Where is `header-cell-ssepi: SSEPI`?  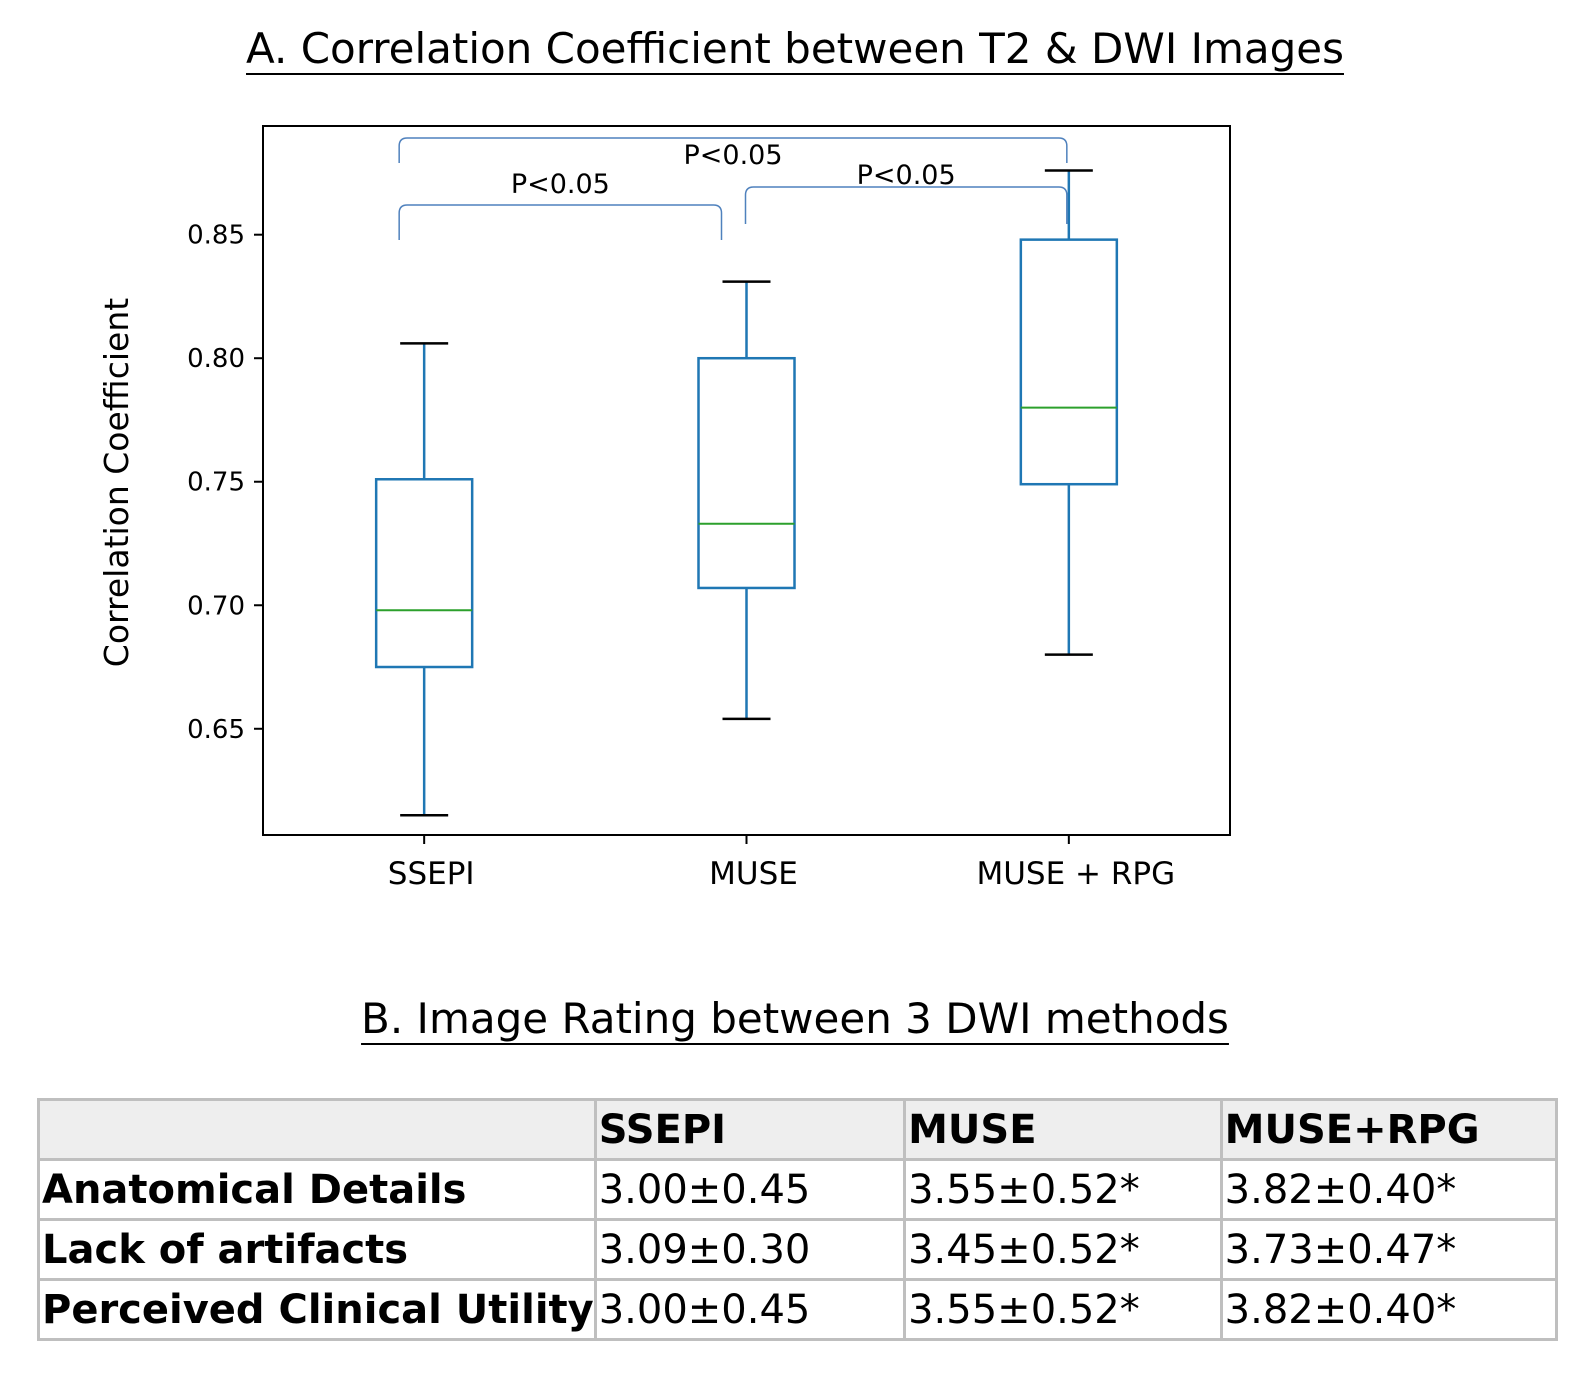 header-cell-ssepi: SSEPI is located at coordinates (750, 1129).